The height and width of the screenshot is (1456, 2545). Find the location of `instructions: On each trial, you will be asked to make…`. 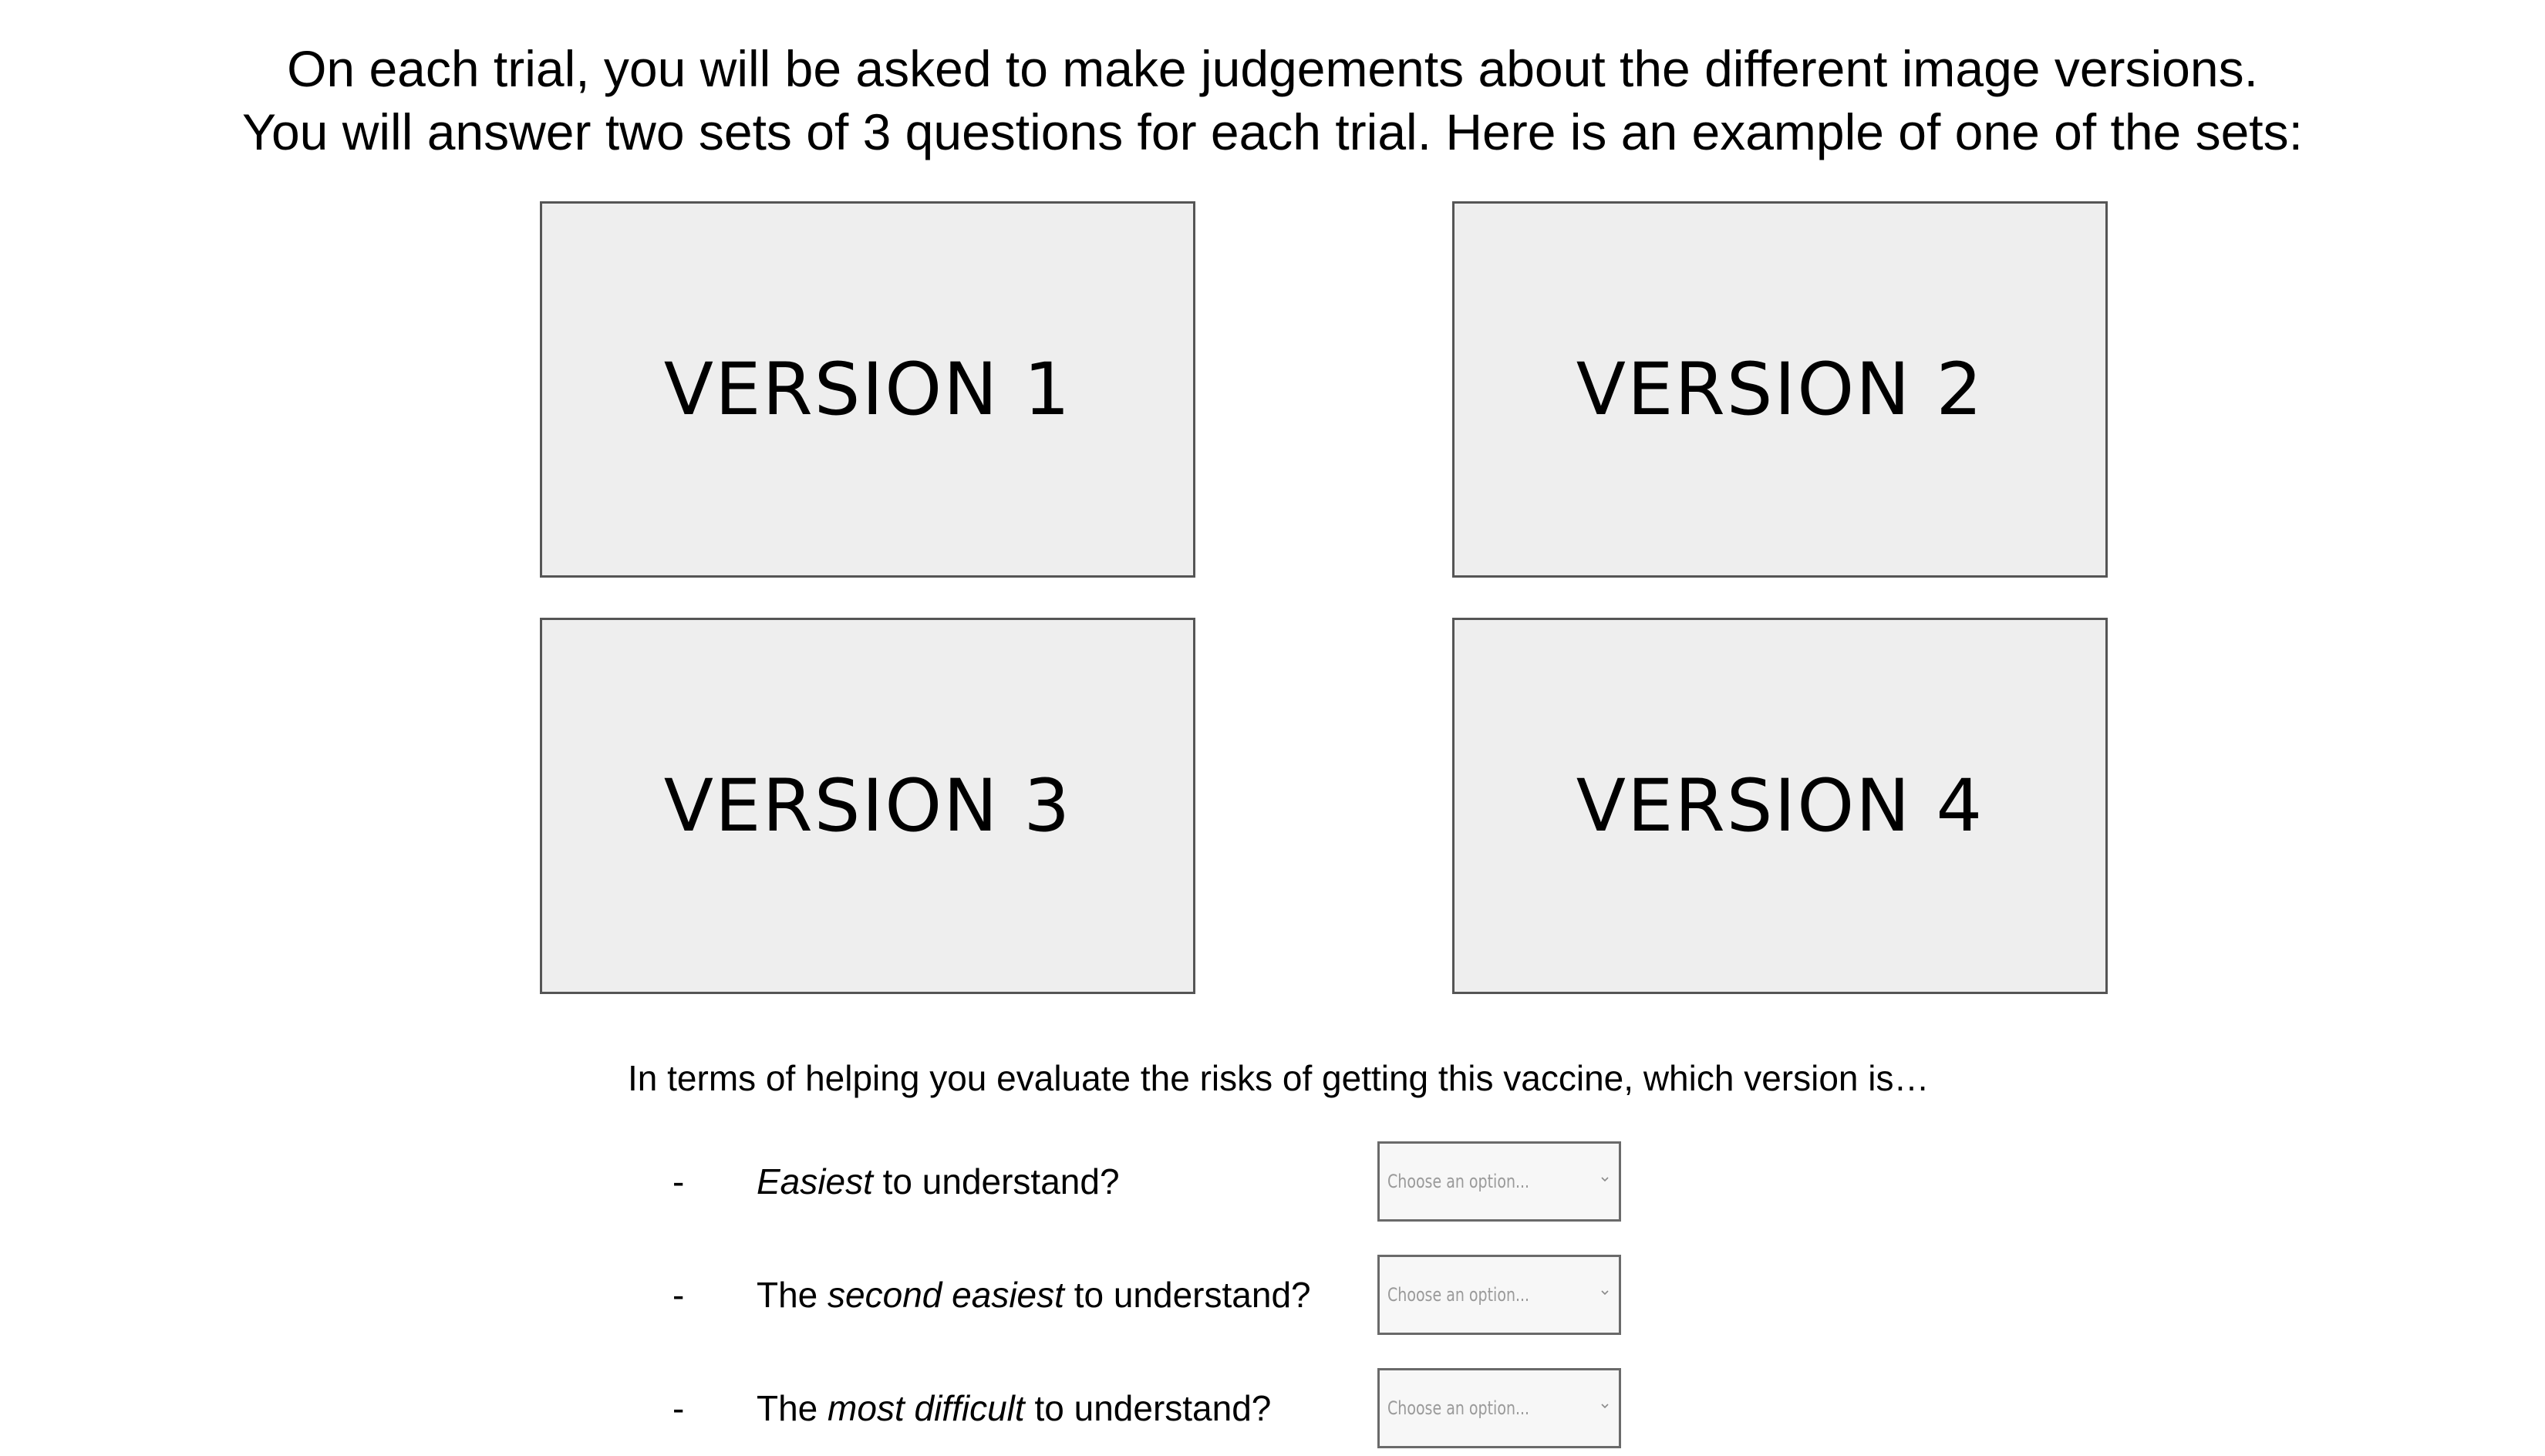

instructions: On each trial, you will be asked to make… is located at coordinates (1272, 100).